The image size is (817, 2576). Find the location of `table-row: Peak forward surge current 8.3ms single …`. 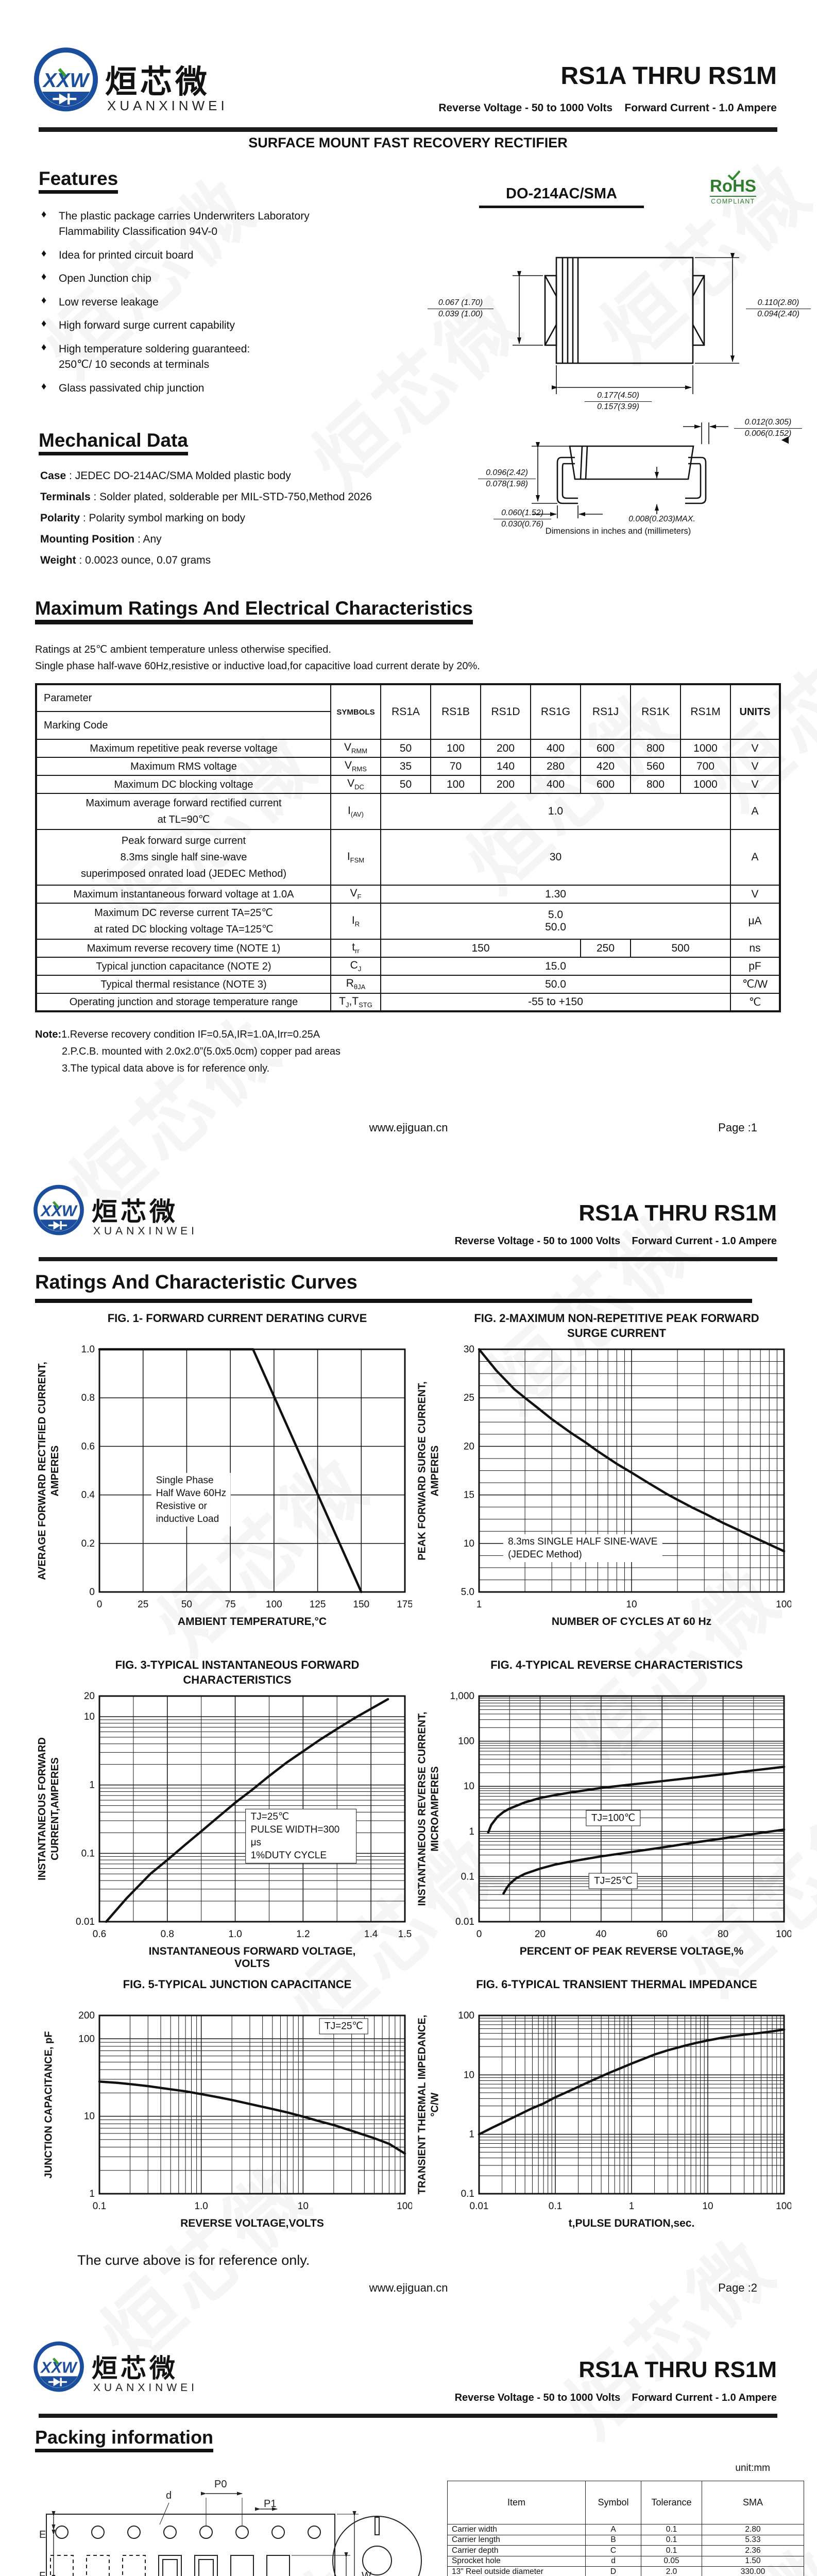

table-row: Peak forward surge current 8.3ms single … is located at coordinates (408, 857).